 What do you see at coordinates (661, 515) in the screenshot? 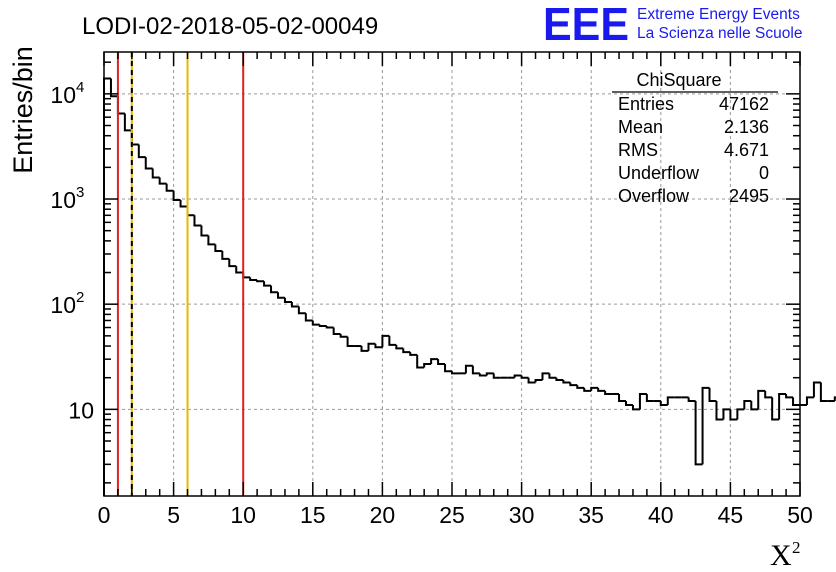
I see `x-tick-label: 40` at bounding box center [661, 515].